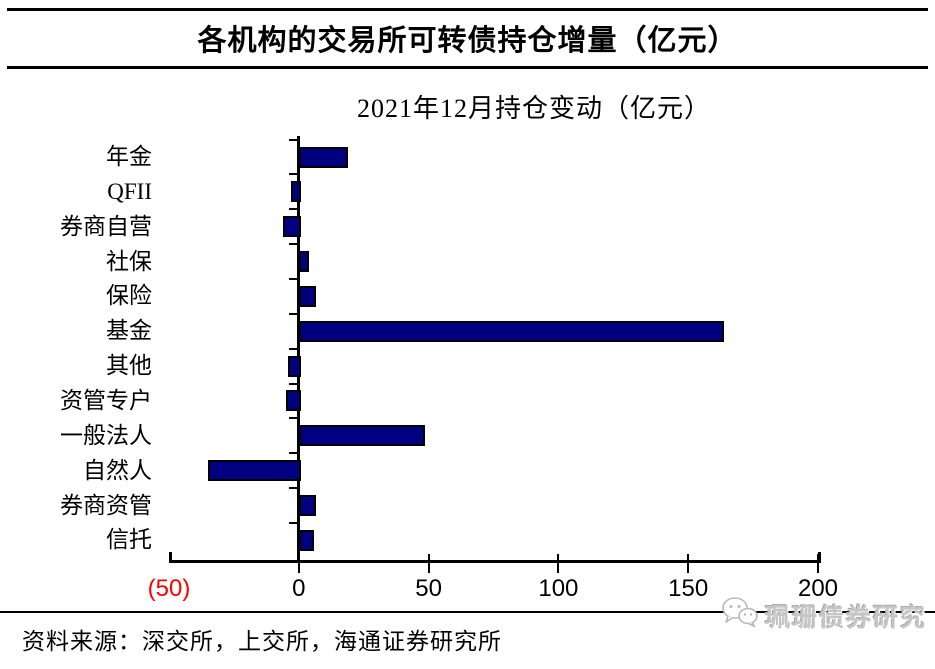 The image size is (935, 669). I want to click on wechat-bubbles-icon, so click(740, 615).